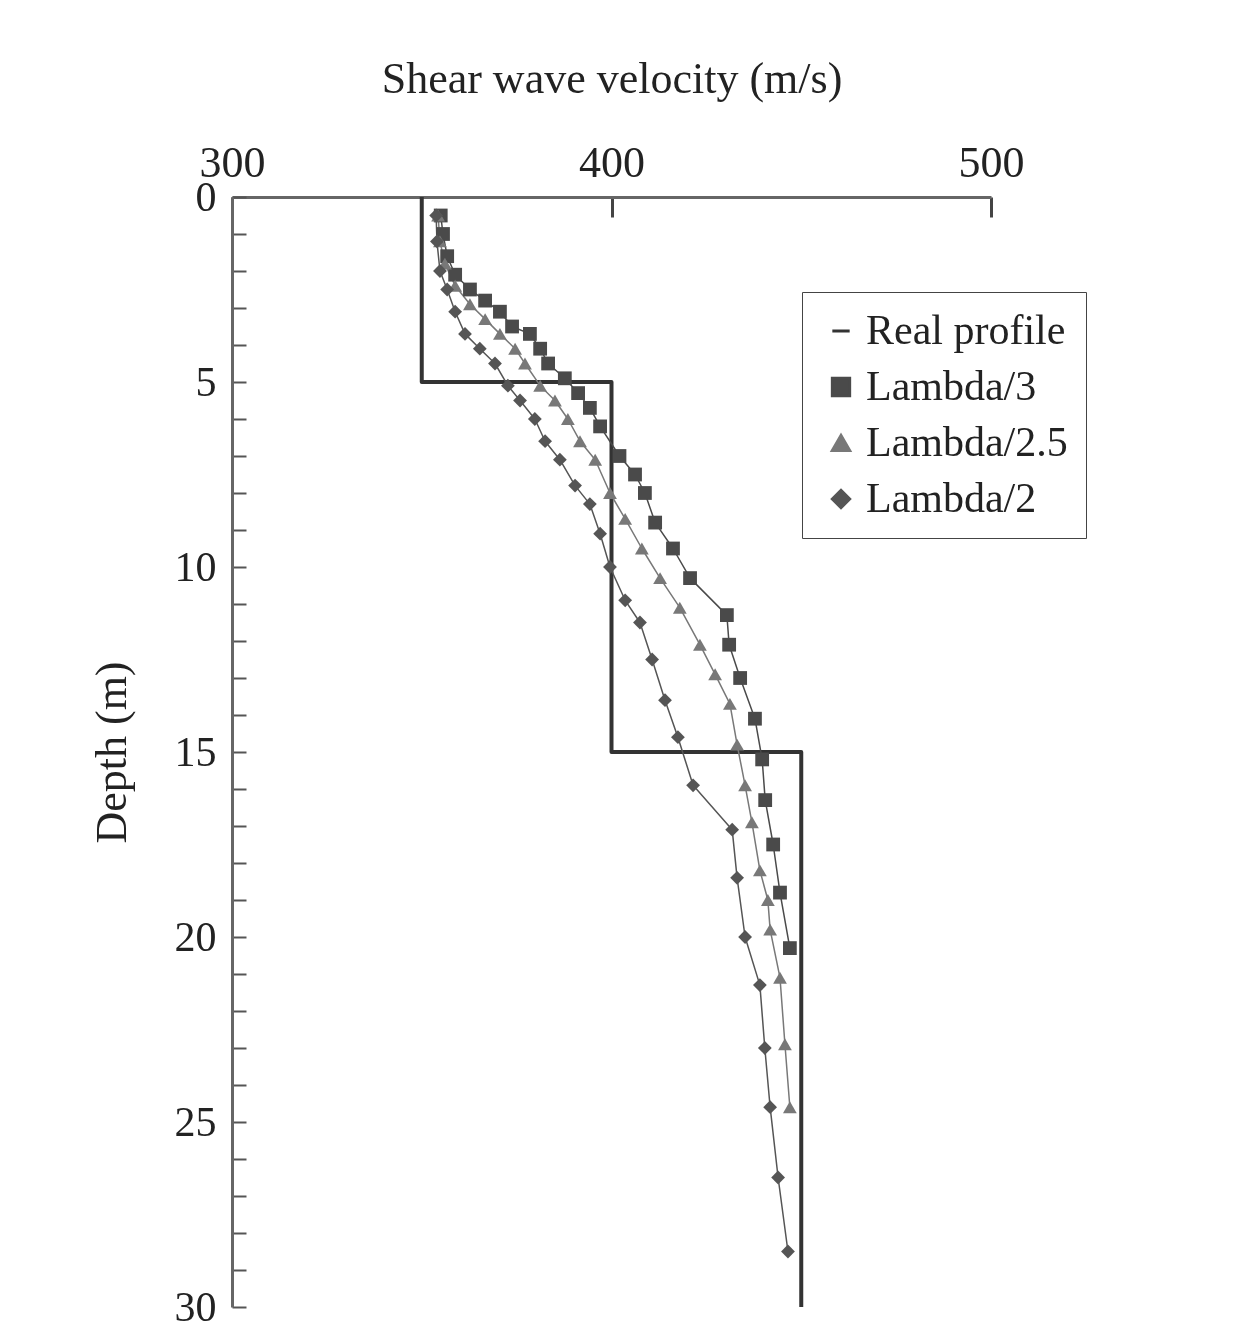 This screenshot has height=1331, width=1236. Describe the element at coordinates (612, 78) in the screenshot. I see `x-axis-title: Shear wave velocity (m/s)` at that location.